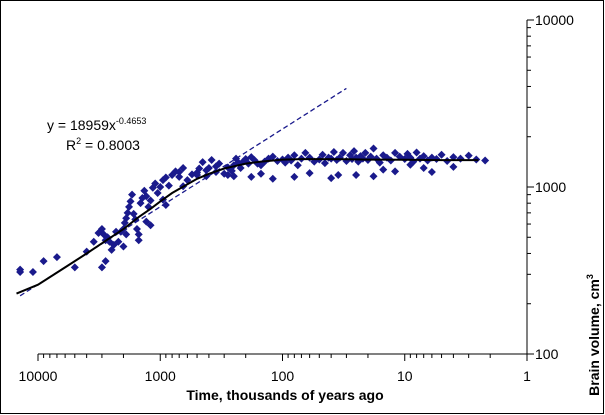 The height and width of the screenshot is (415, 605). What do you see at coordinates (160, 376) in the screenshot?
I see `x-tick-label: 1000` at bounding box center [160, 376].